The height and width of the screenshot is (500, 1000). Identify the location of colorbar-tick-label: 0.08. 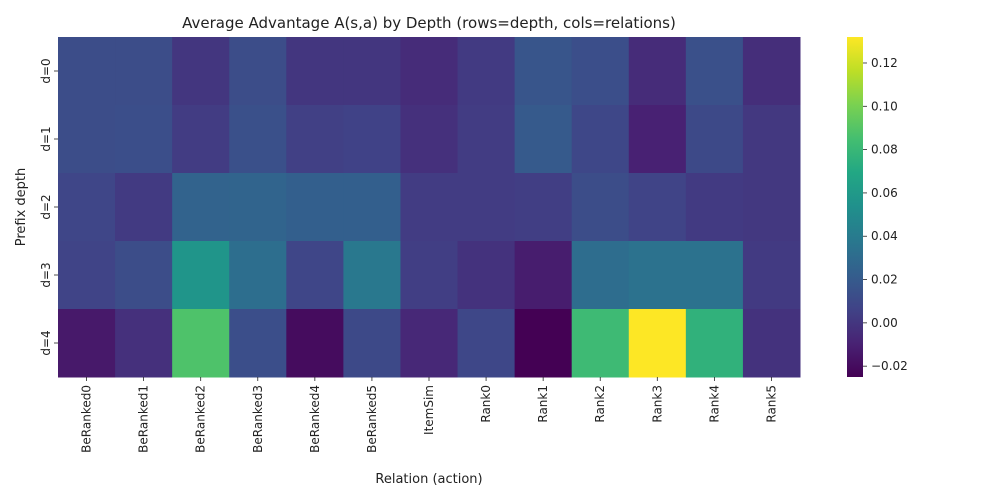
(884, 150).